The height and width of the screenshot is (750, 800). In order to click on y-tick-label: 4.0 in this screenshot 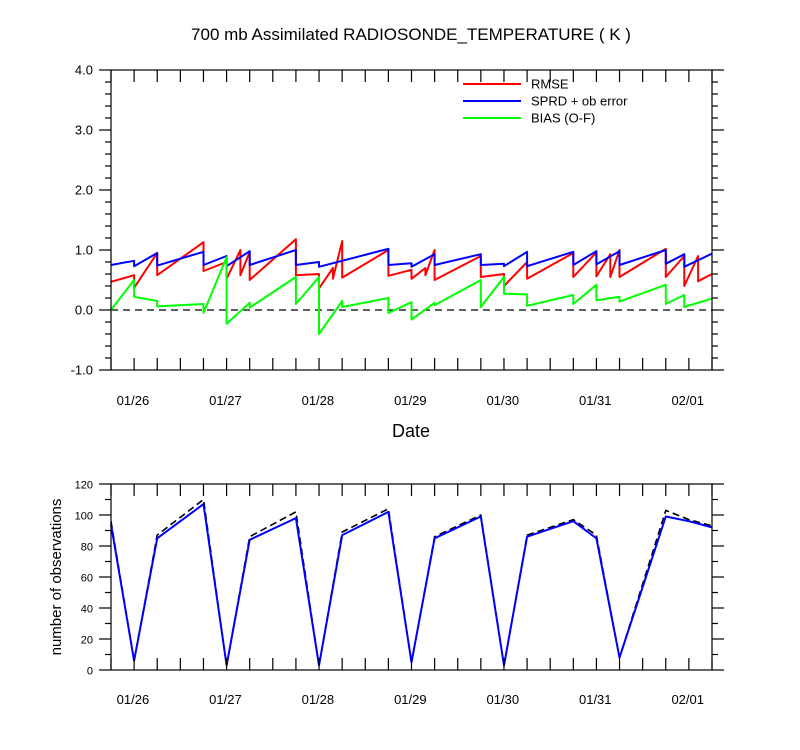, I will do `click(84, 70)`.